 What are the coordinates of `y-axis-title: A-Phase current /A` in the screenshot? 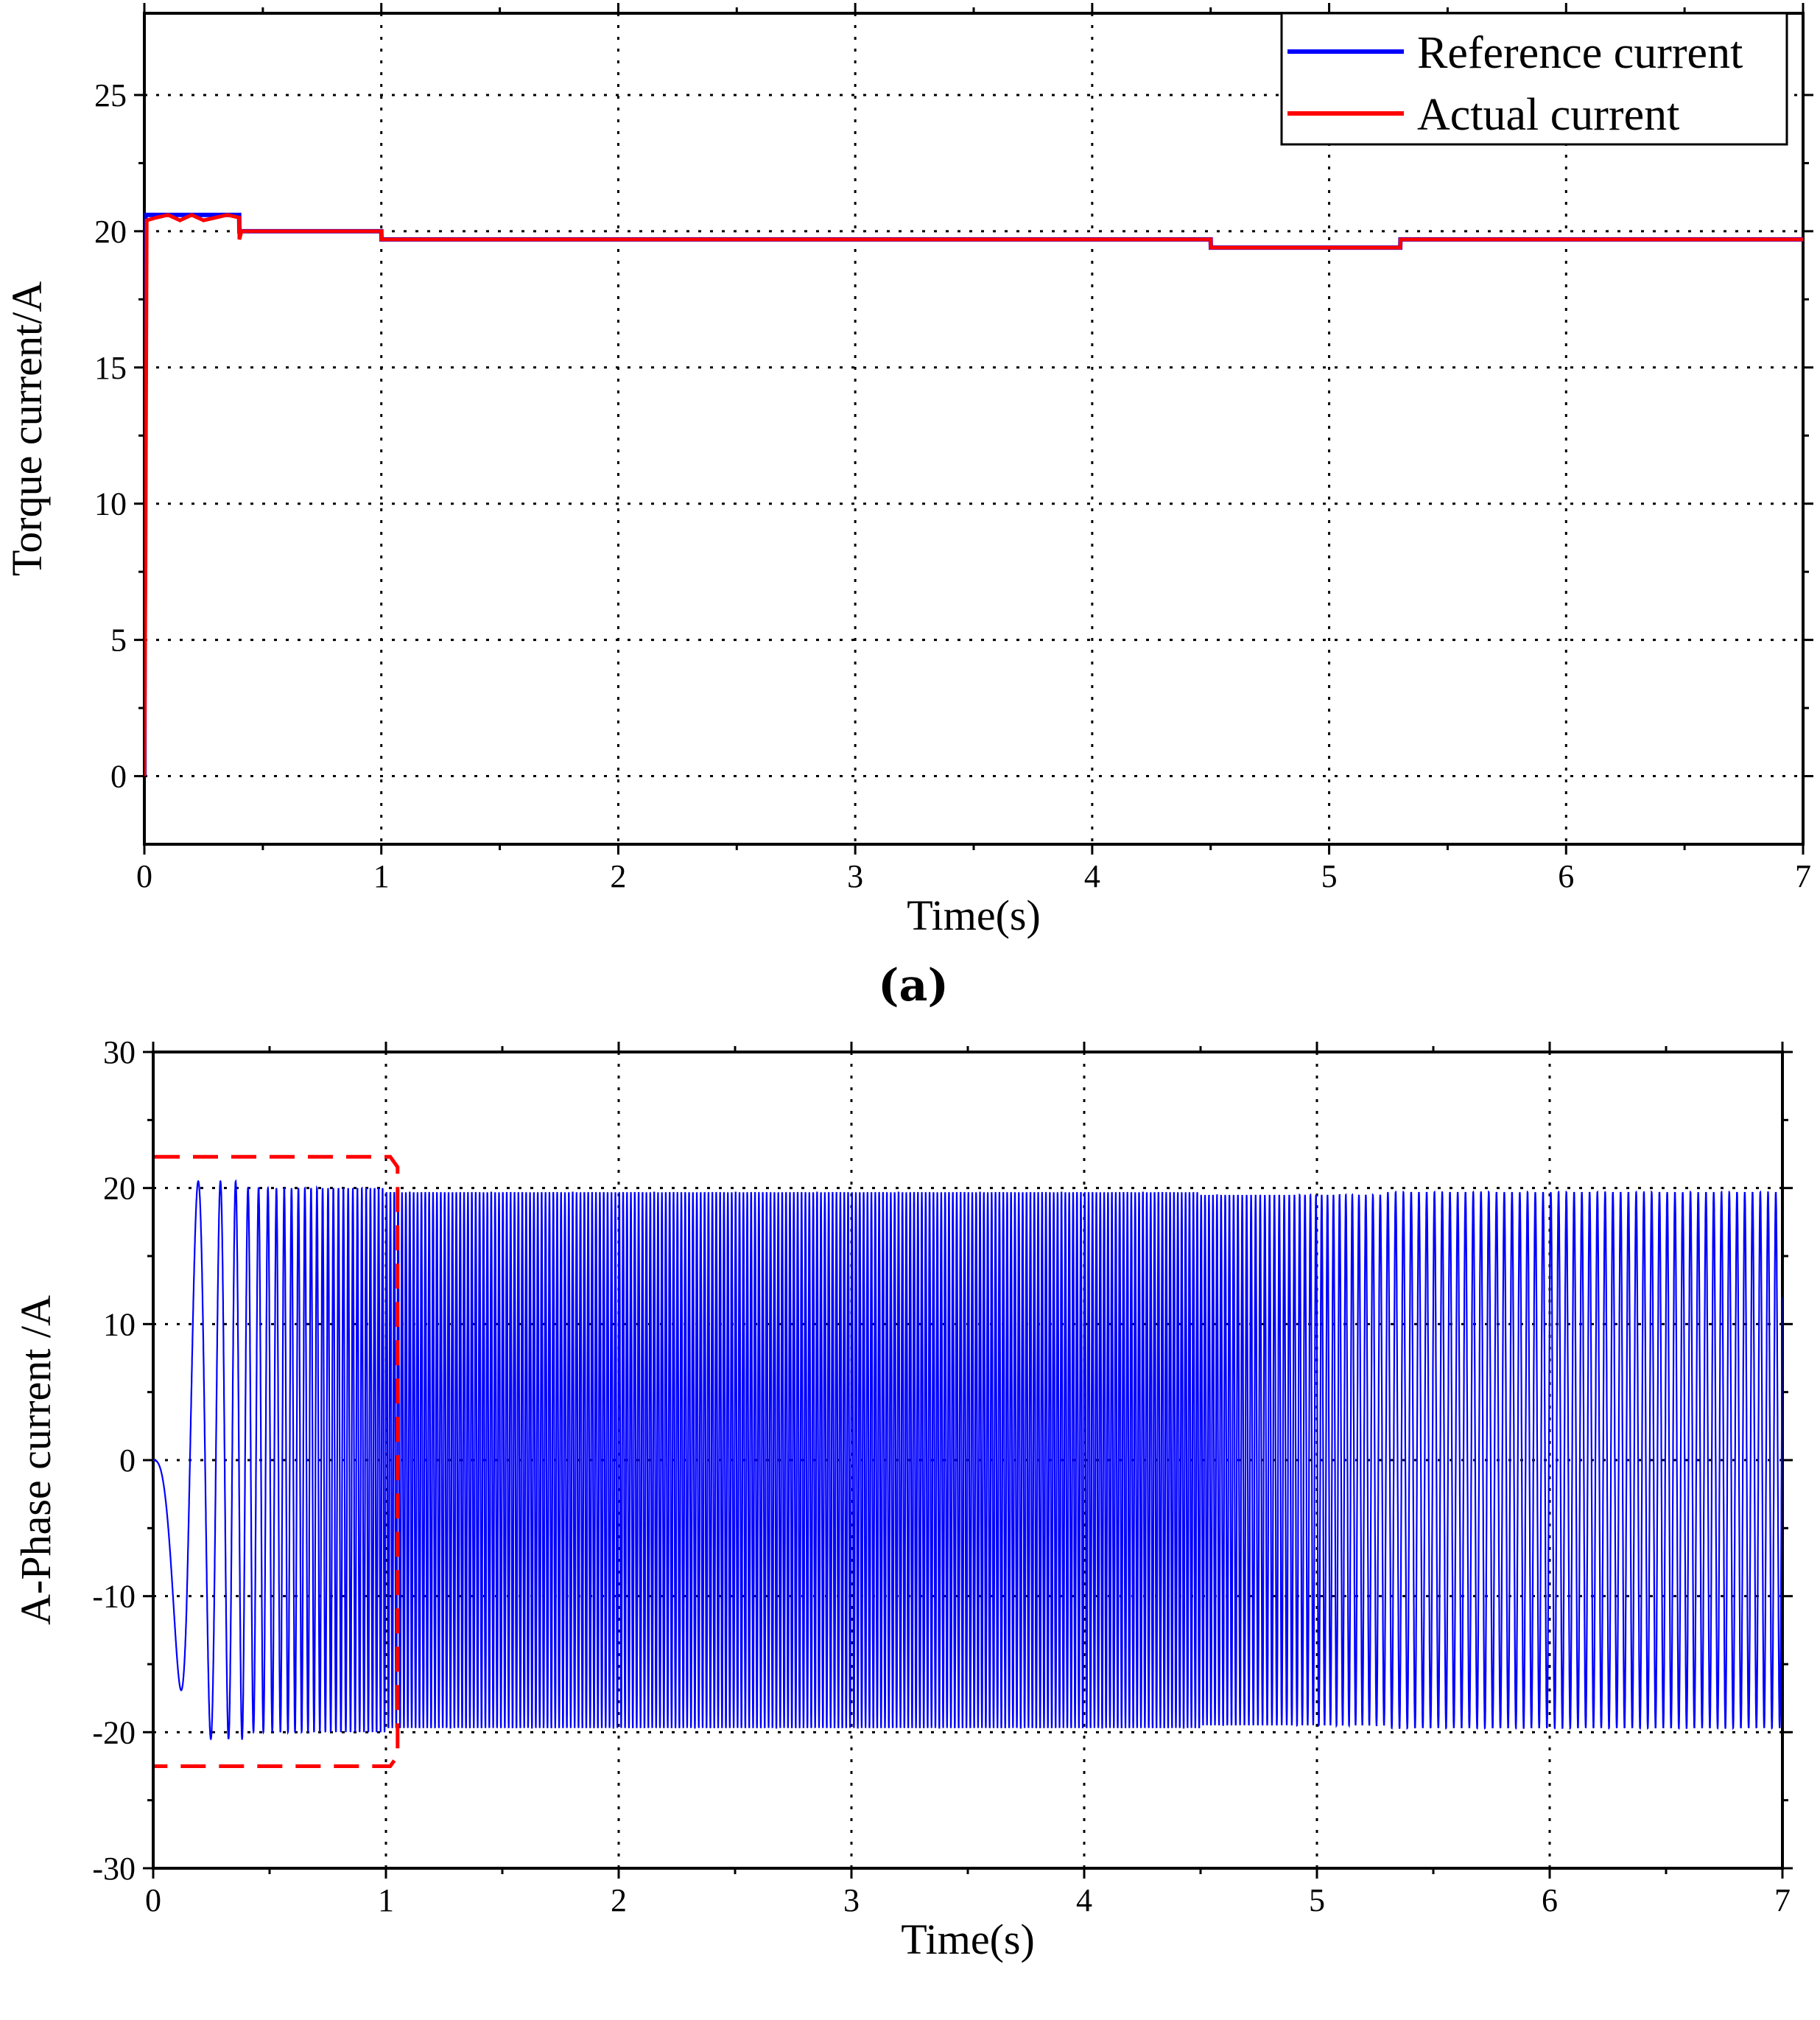 It's located at (36, 1460).